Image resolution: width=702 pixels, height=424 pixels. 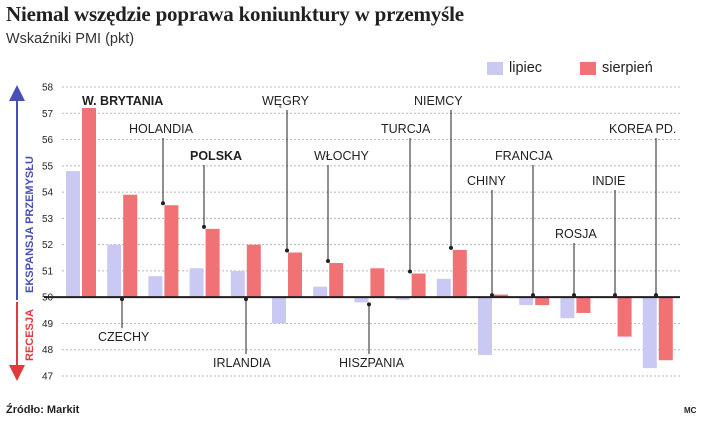 I want to click on category-label: FRANCJA, so click(x=524, y=156).